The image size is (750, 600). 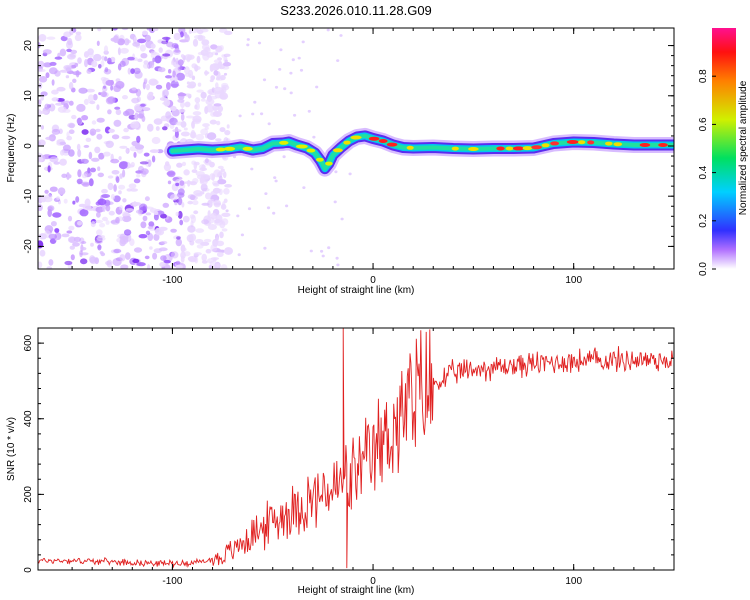 I want to click on snr-x-label: Height of straight line (km), so click(x=356, y=590).